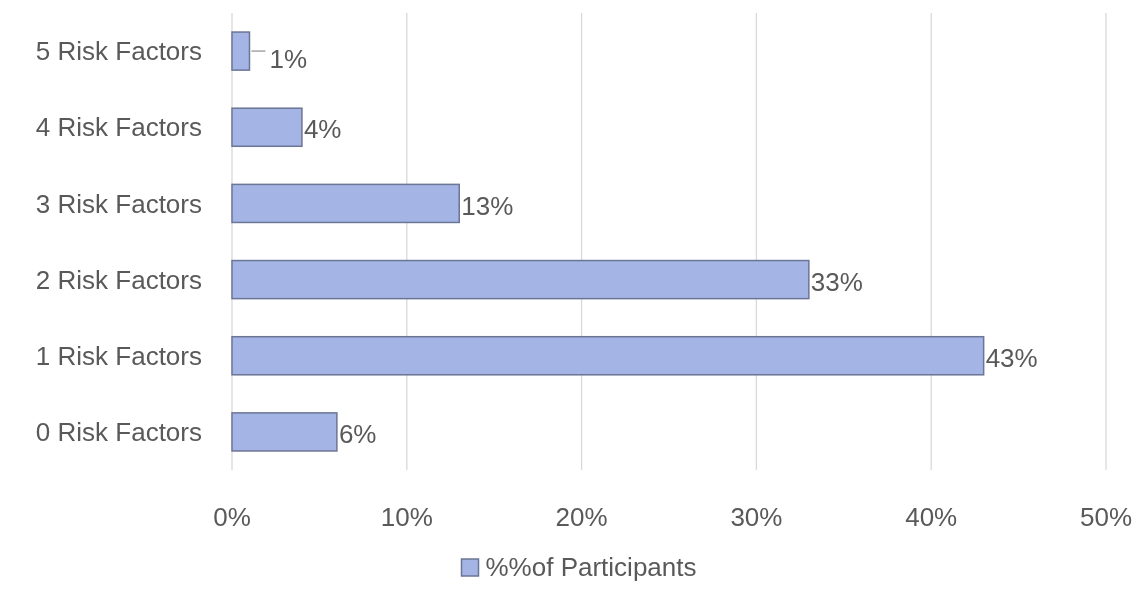  I want to click on x-tick-label: 10%, so click(406, 517).